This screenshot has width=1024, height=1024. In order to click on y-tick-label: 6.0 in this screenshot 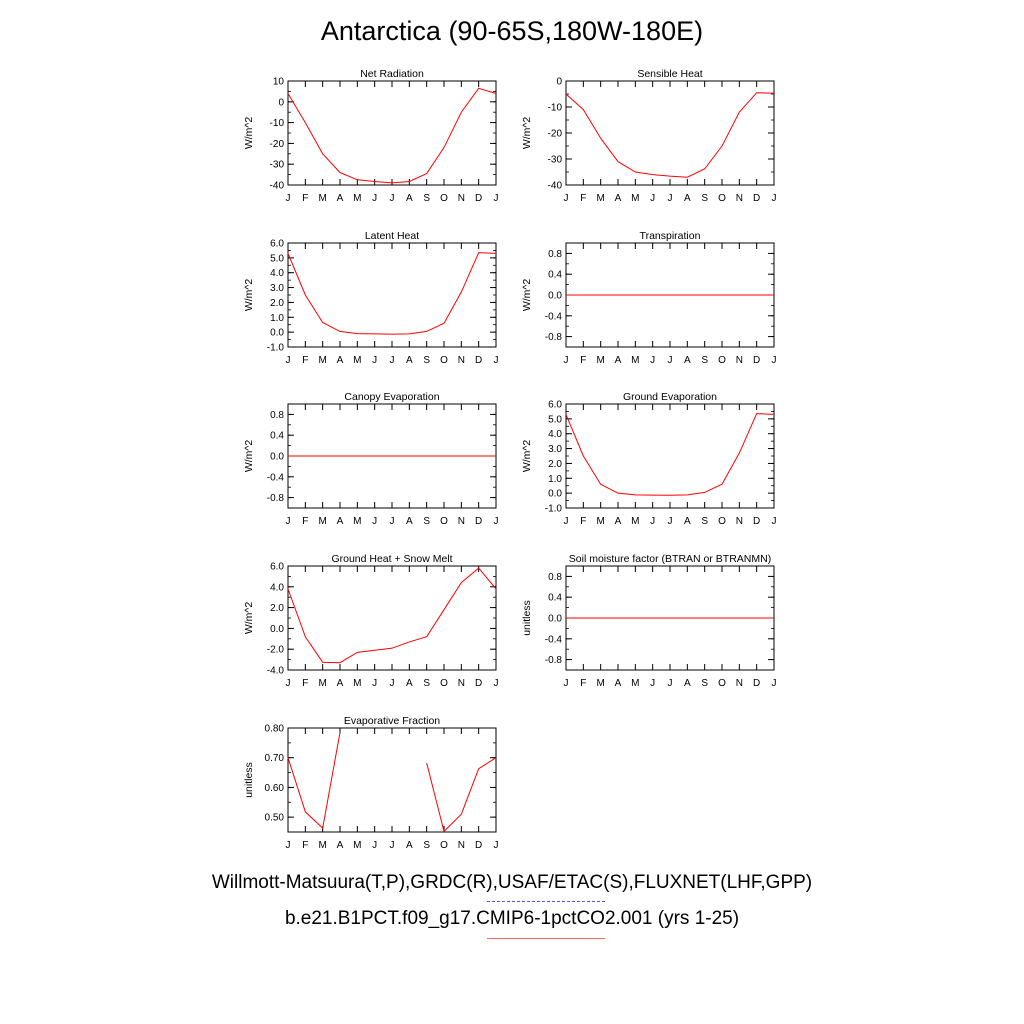, I will do `click(277, 567)`.